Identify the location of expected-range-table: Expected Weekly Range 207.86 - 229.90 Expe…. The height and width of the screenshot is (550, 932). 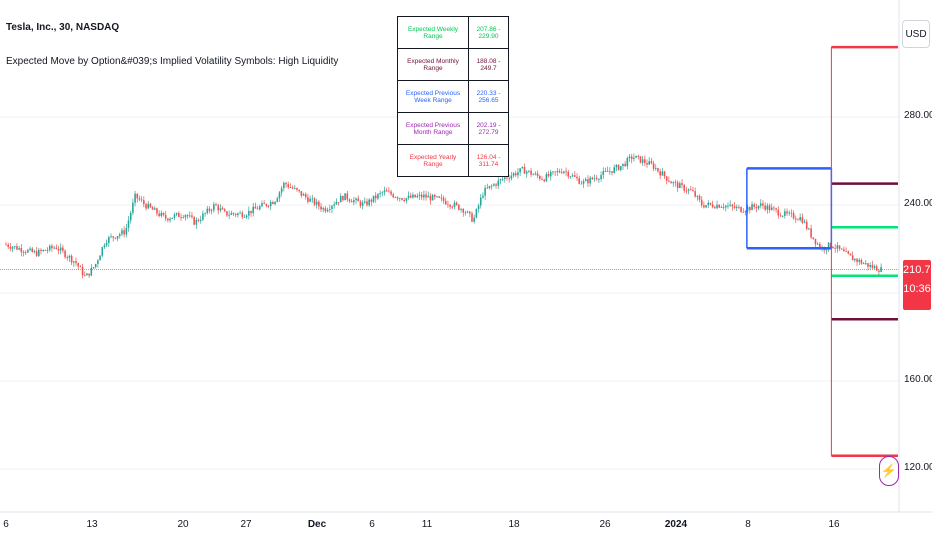
(453, 96).